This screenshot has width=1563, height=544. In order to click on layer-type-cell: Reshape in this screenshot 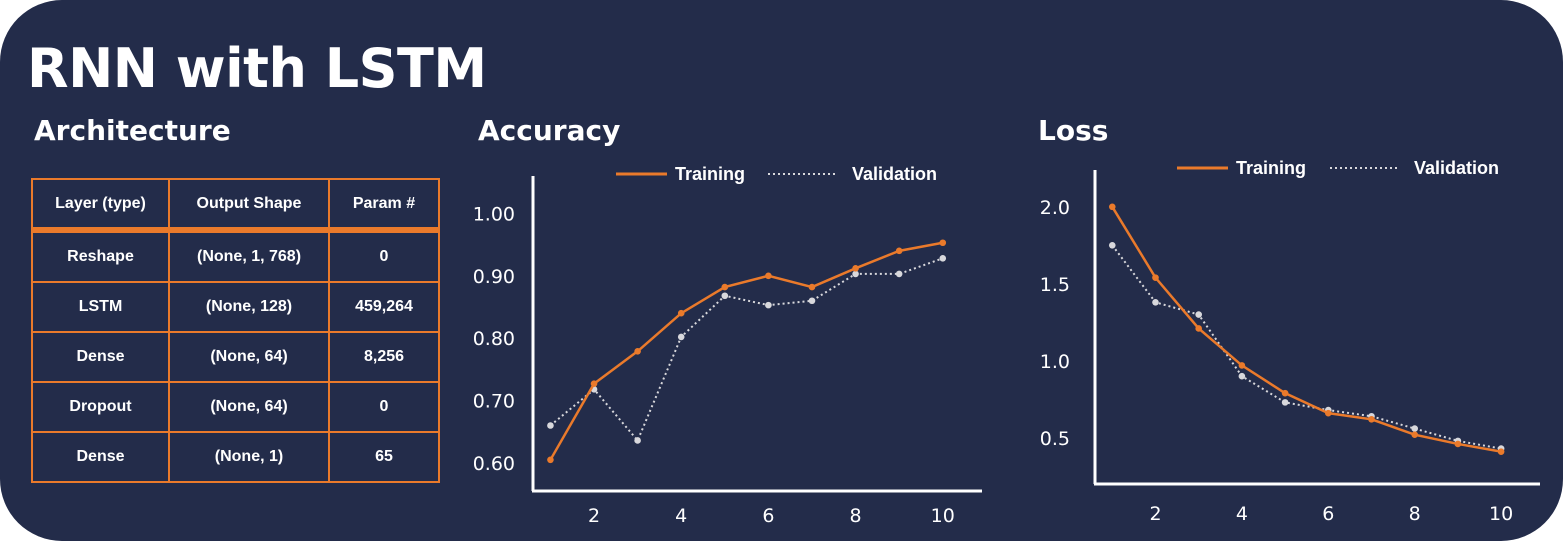, I will do `click(100, 256)`.